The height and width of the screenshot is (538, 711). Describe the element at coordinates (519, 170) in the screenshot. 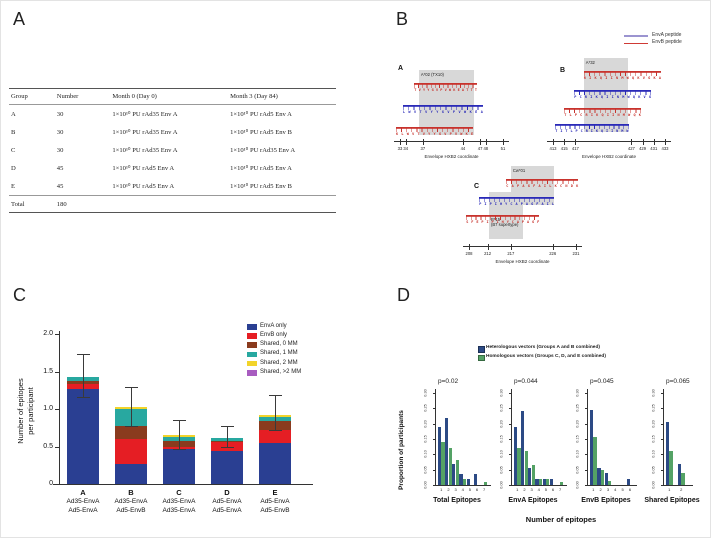

I see `hla-box-label: Cw*01` at that location.